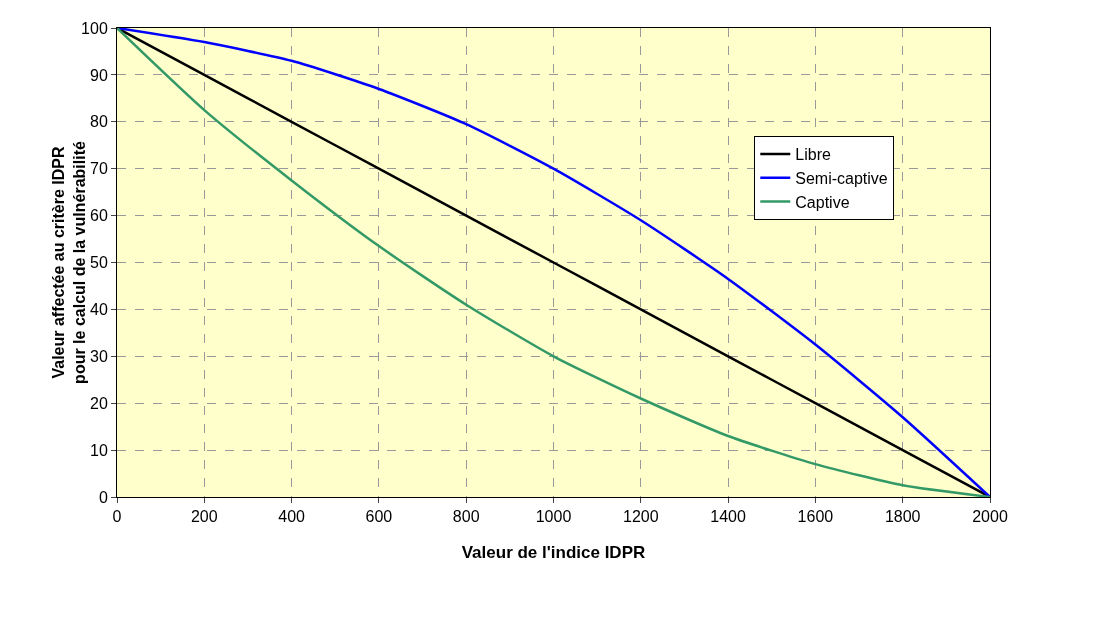  I want to click on x-tick-label: 1200, so click(641, 517).